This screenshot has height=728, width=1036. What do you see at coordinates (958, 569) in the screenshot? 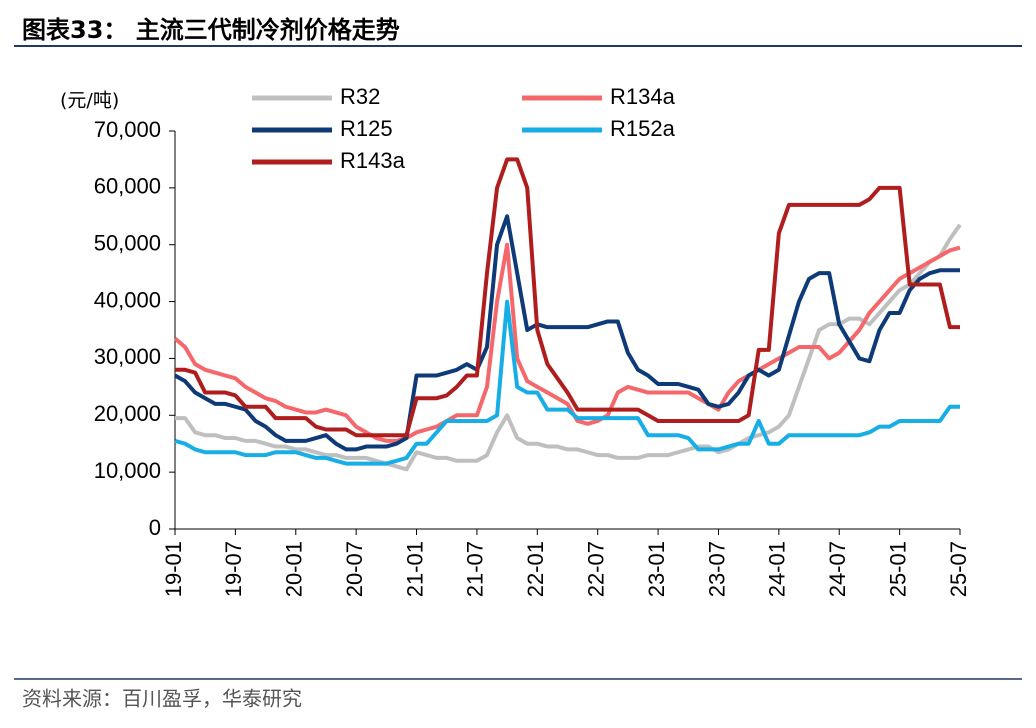
I see `x-tick-label: 25-07` at bounding box center [958, 569].